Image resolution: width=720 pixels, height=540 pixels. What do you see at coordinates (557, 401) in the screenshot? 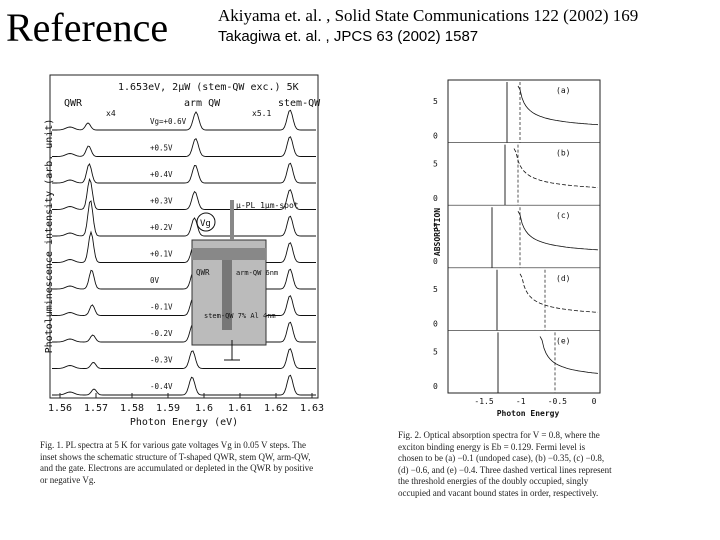
I see `x-tick-label: -0.5` at bounding box center [557, 401].